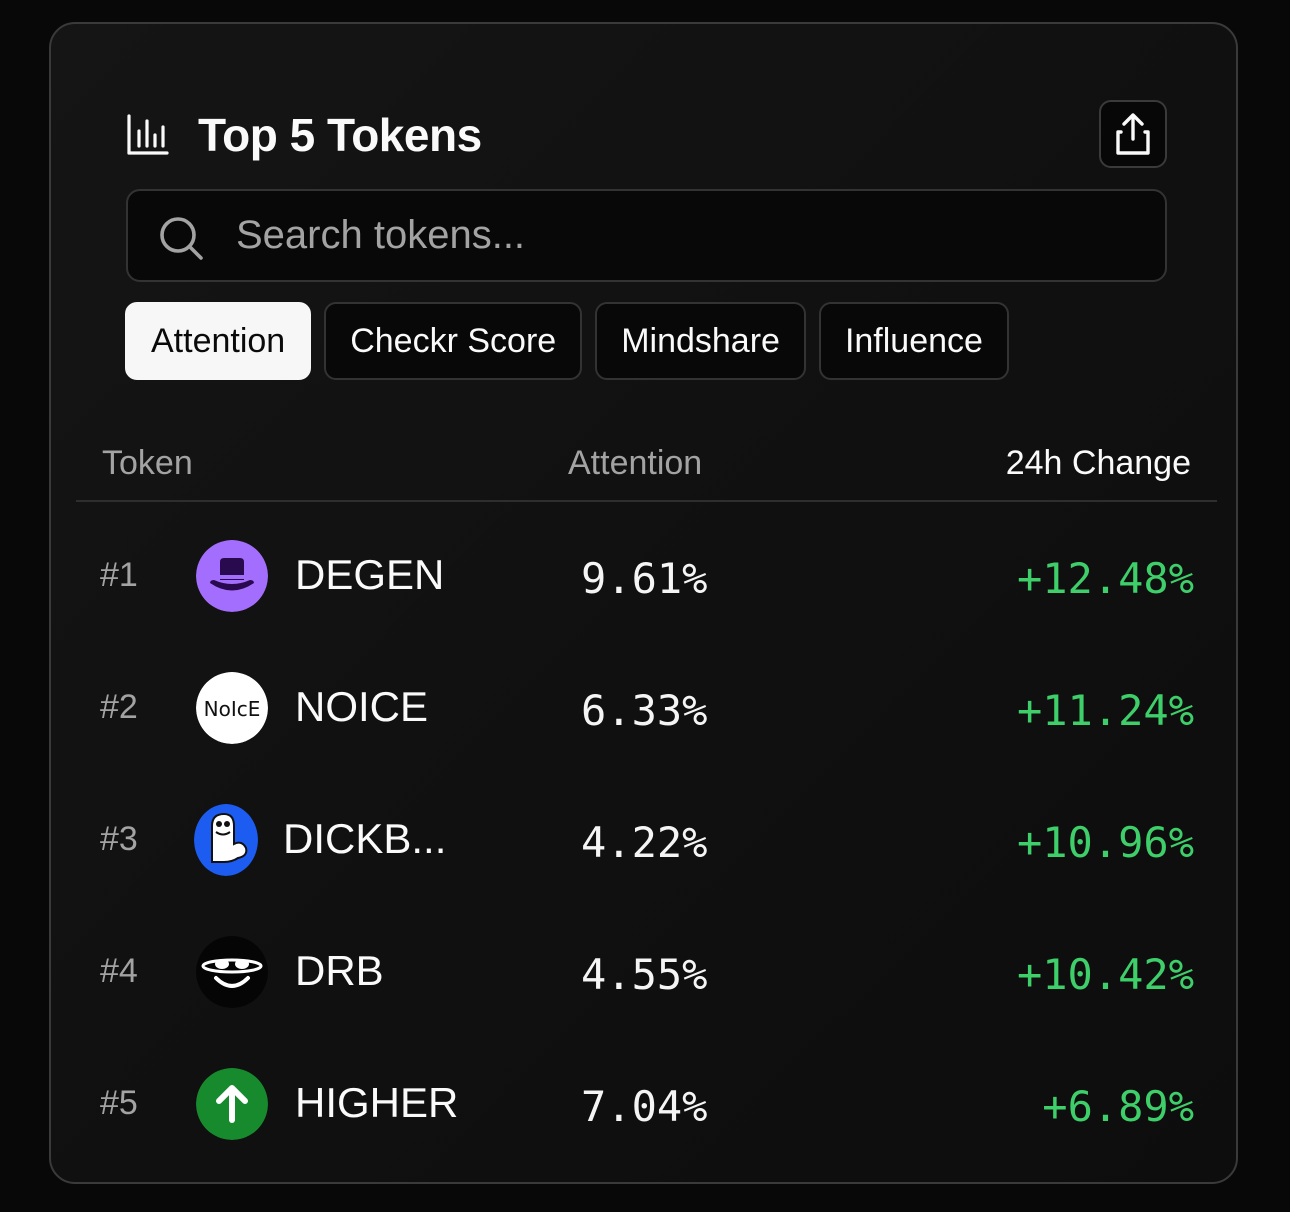 This screenshot has height=1212, width=1290. Describe the element at coordinates (226, 840) in the screenshot. I see `dickbutt-icon` at that location.